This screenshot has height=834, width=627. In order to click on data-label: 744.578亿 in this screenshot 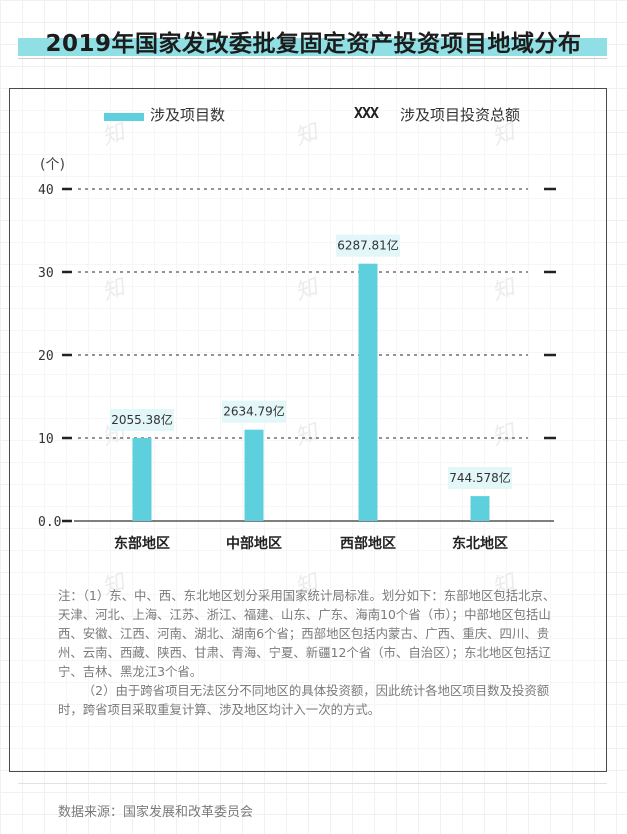, I will do `click(480, 478)`.